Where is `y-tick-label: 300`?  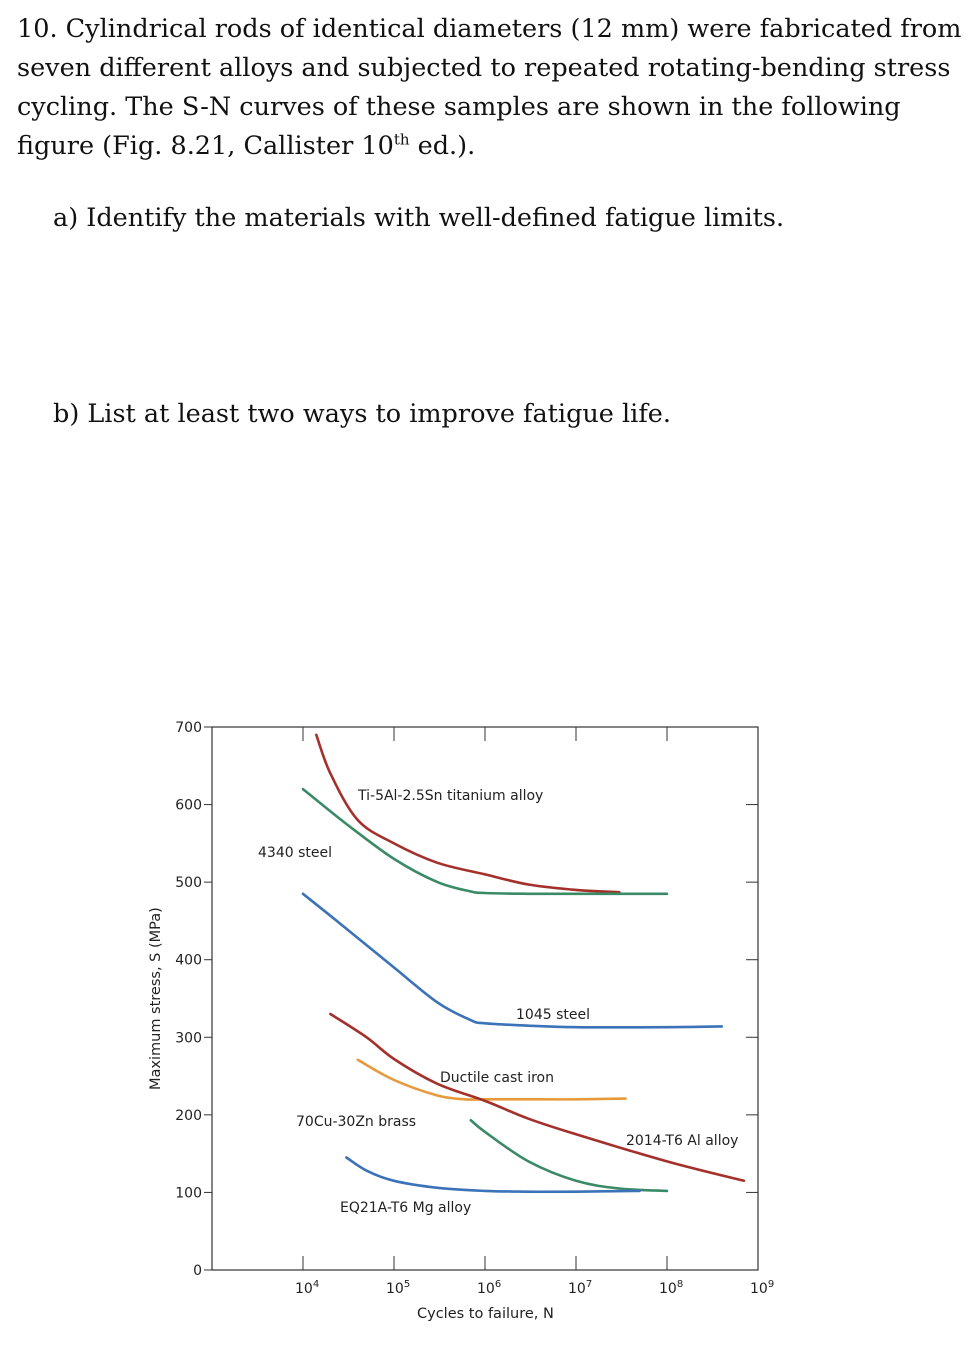 y-tick-label: 300 is located at coordinates (188, 1038).